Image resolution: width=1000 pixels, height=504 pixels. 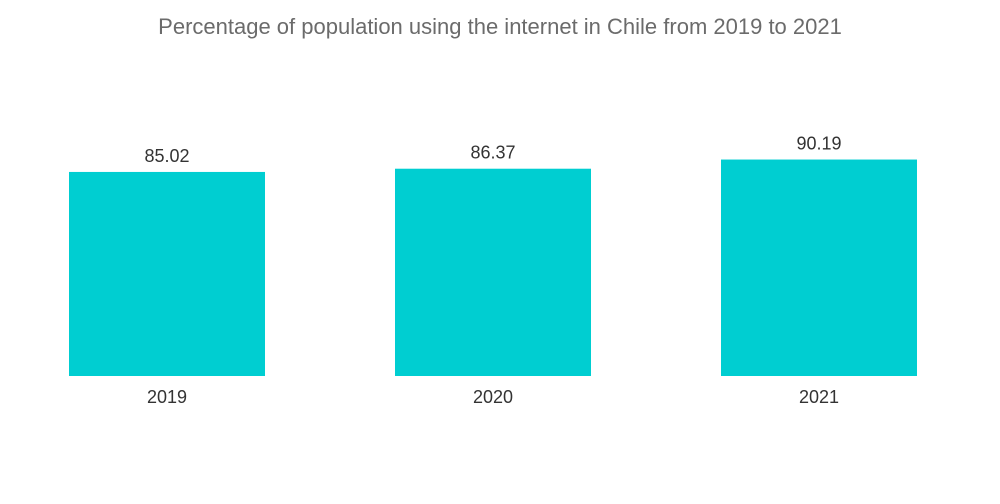 I want to click on x-tick-label-2020: 2020, so click(x=493, y=397).